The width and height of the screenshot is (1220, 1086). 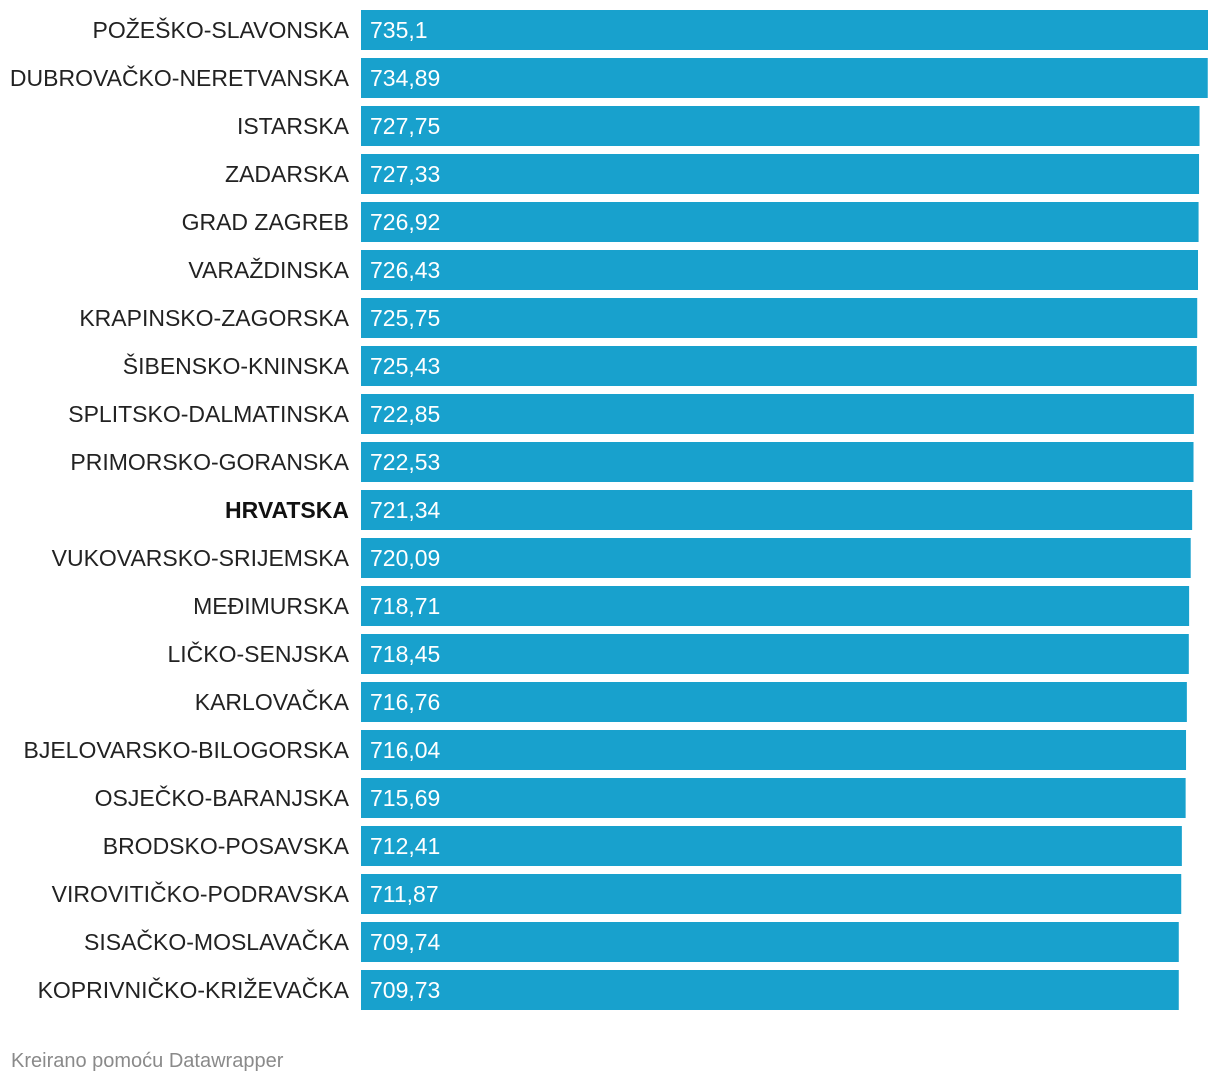 What do you see at coordinates (405, 462) in the screenshot?
I see `value-label: 722,53` at bounding box center [405, 462].